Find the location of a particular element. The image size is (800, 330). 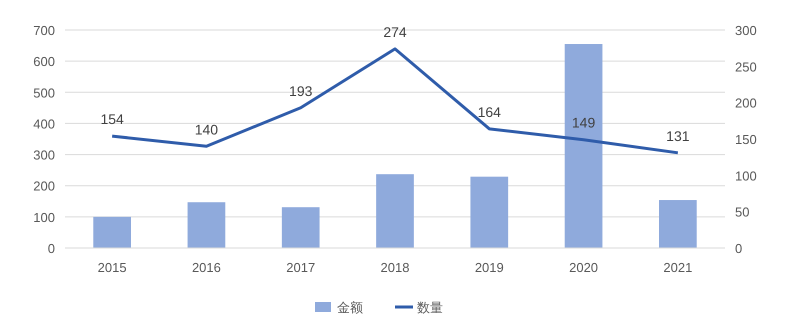

y2-tick-label: 200 is located at coordinates (746, 103).